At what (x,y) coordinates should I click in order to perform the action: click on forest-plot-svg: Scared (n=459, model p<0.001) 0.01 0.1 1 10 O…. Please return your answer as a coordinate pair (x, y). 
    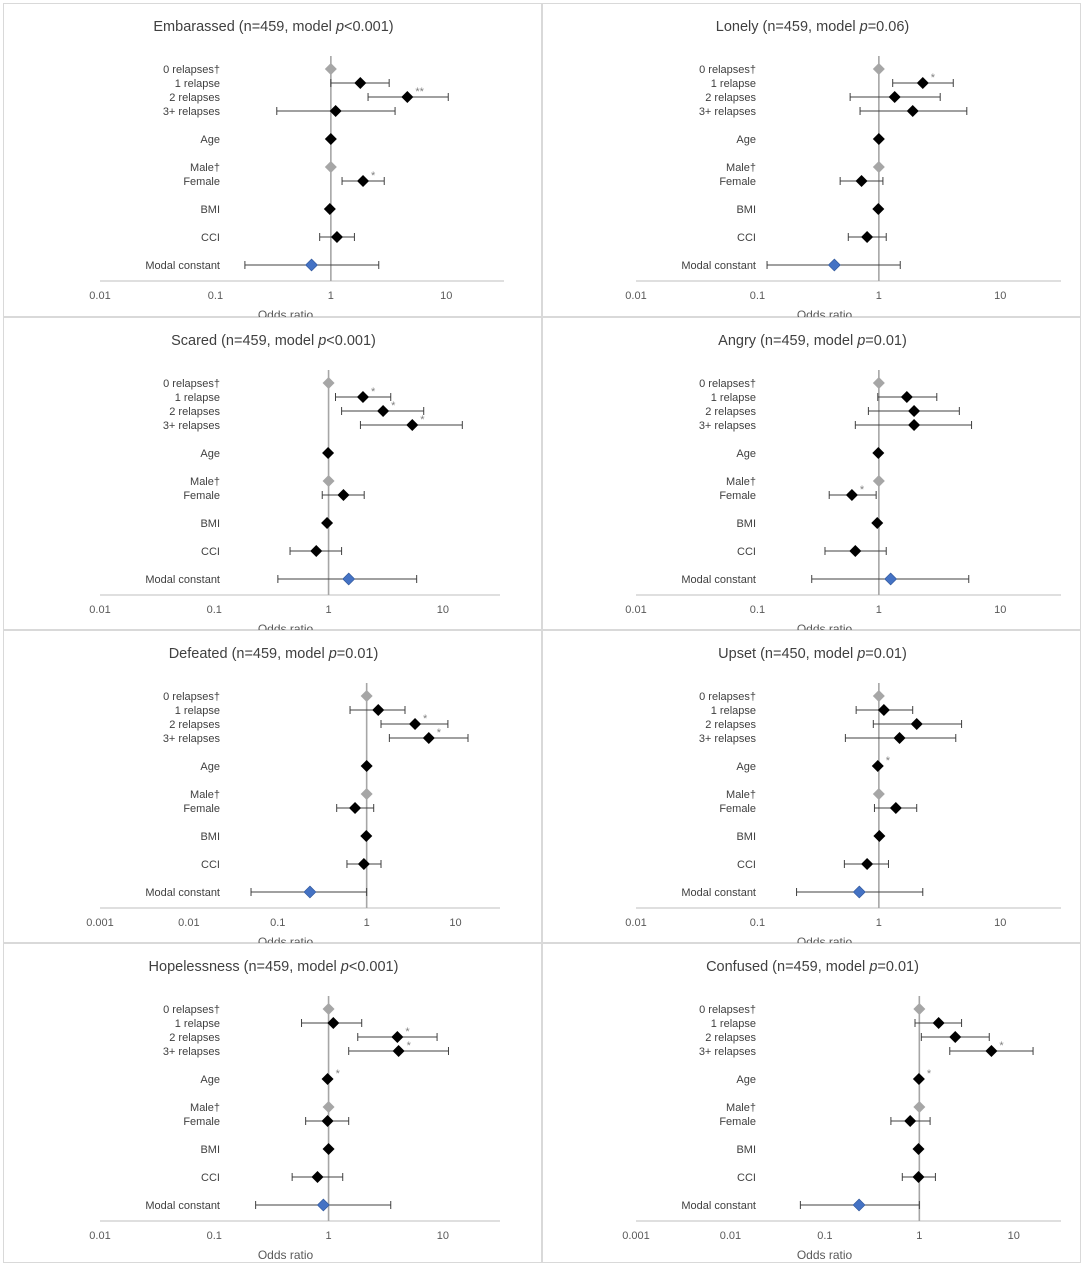
    Looking at the image, I should click on (294, 482).